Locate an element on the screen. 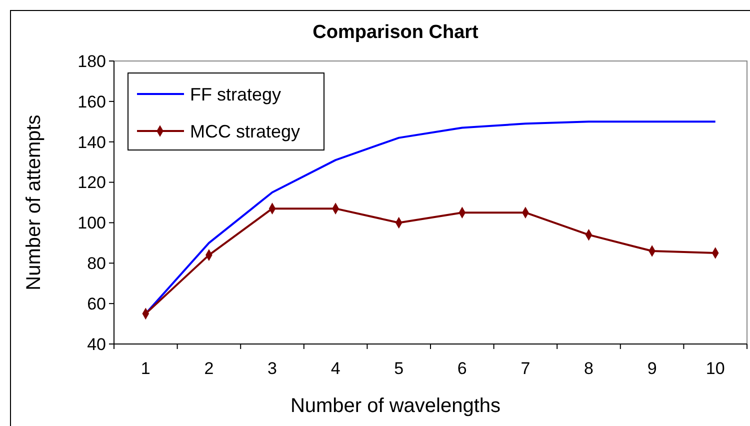 This screenshot has width=750, height=426. x-tick-label: 9 is located at coordinates (652, 368).